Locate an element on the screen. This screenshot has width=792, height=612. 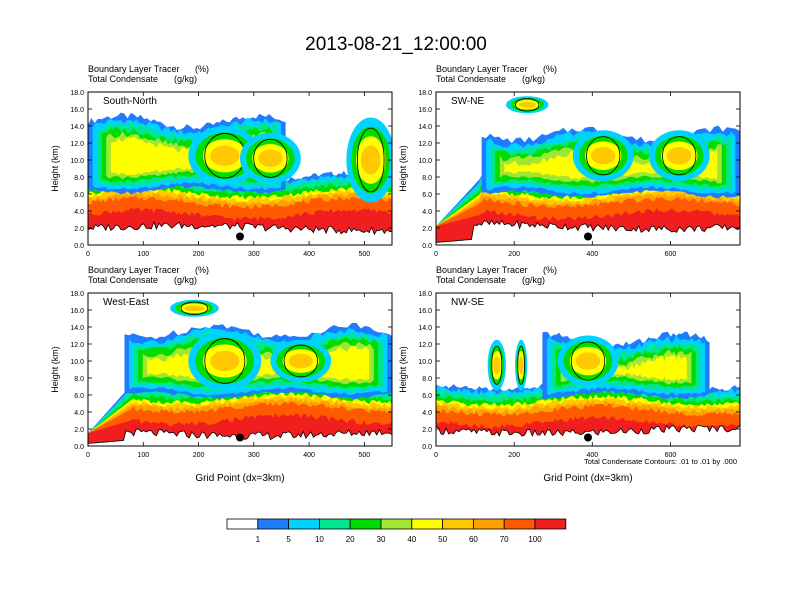
colorbar-label: 1 is located at coordinates (258, 539).